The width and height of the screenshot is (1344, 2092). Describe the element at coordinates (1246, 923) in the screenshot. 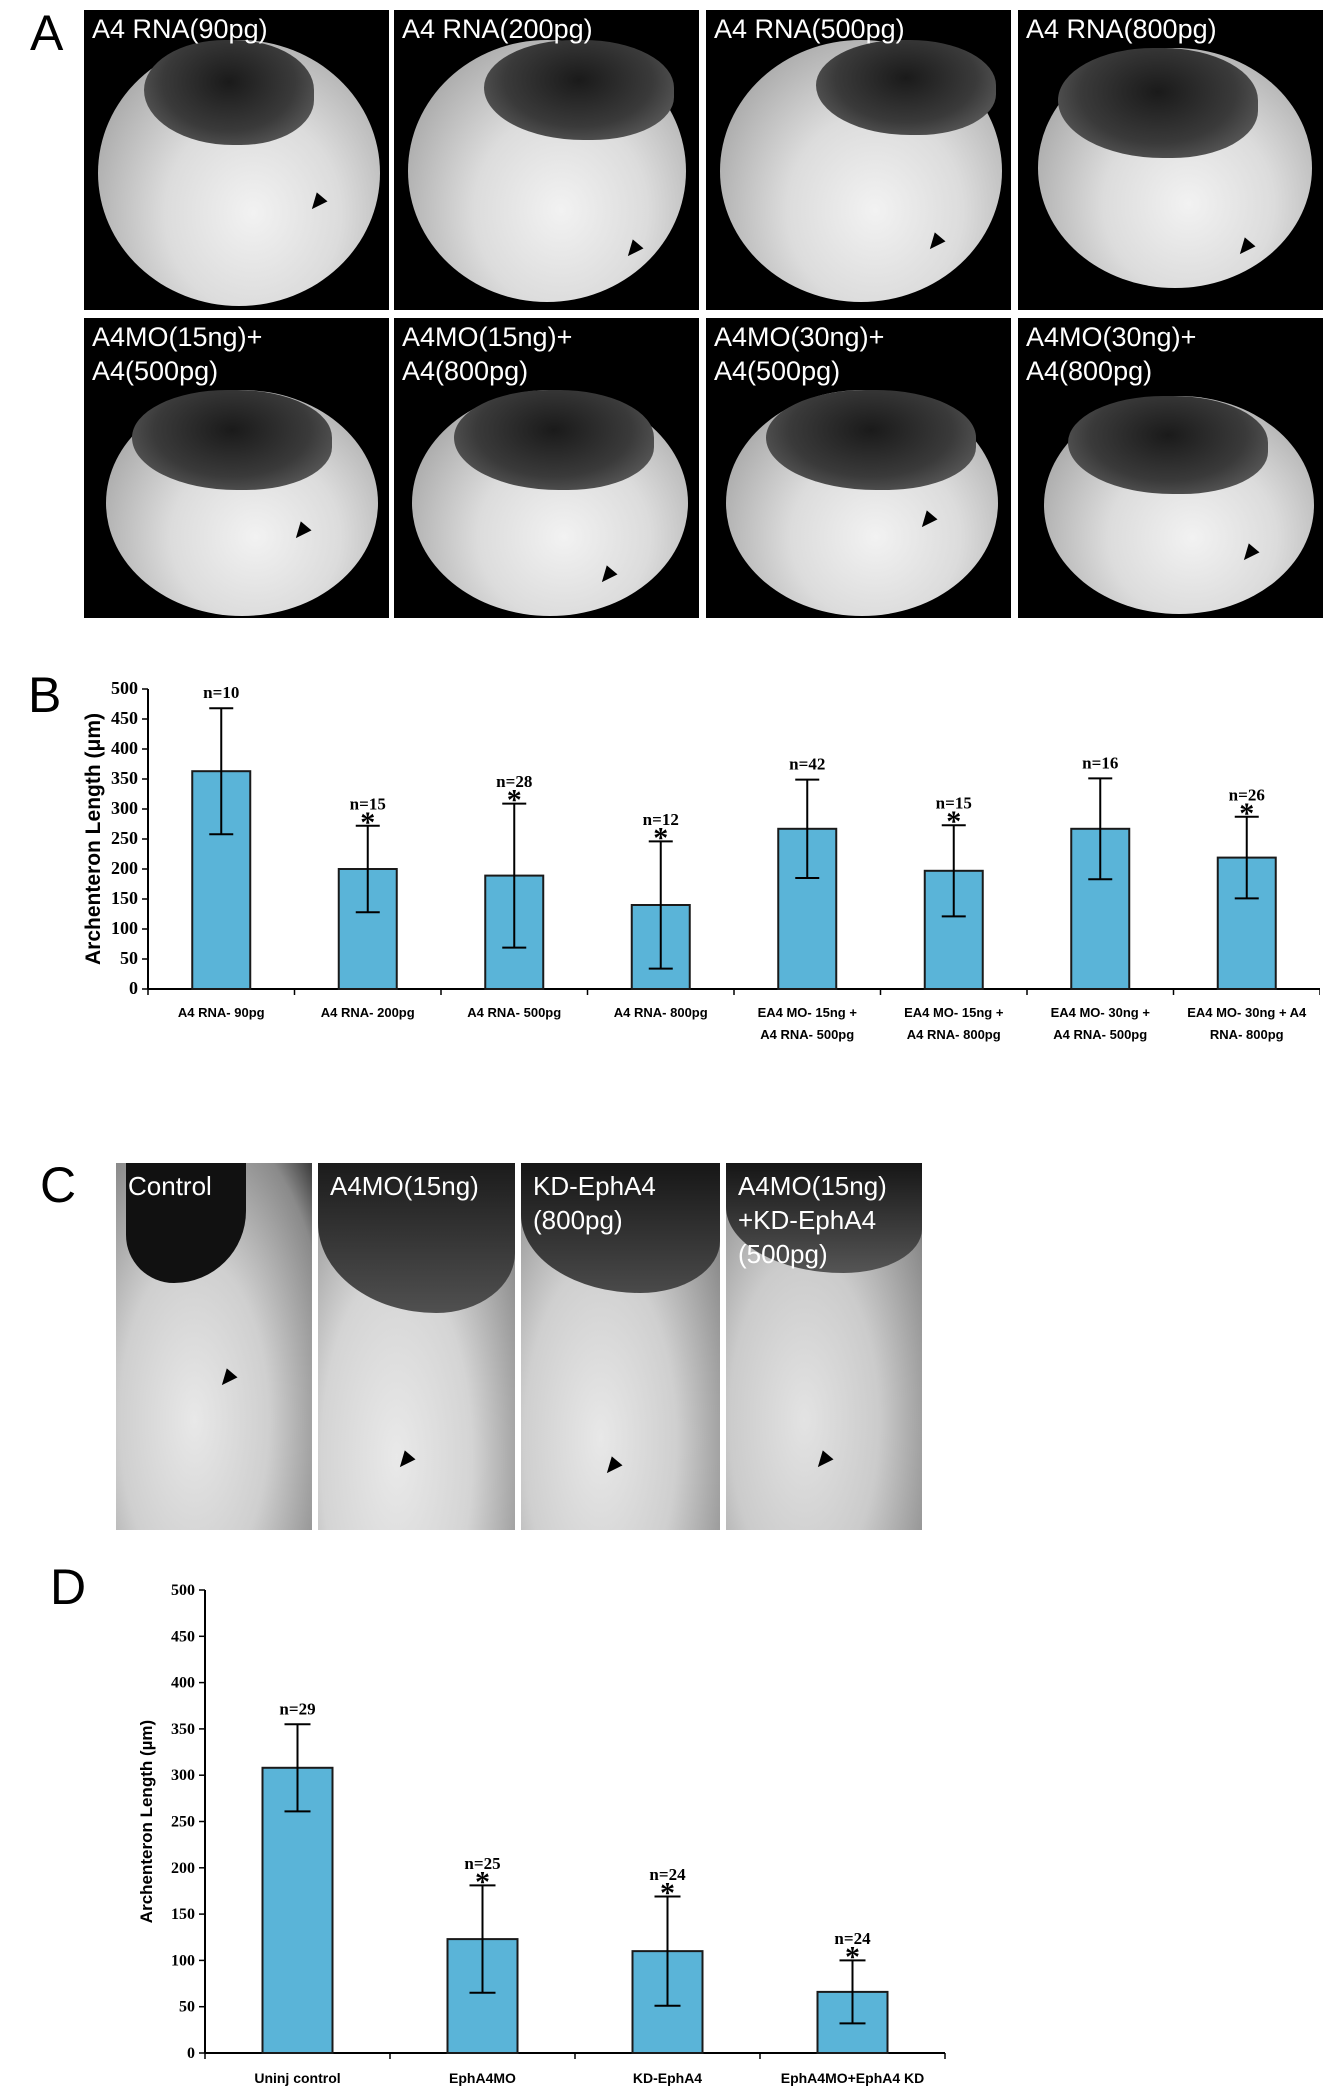

I see `panel-b-bar` at that location.